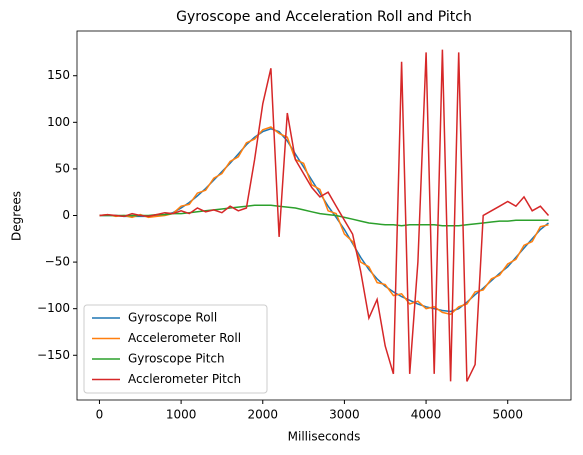 This screenshot has height=455, width=583. What do you see at coordinates (184, 338) in the screenshot?
I see `legend-label: Accelerometer Roll` at bounding box center [184, 338].